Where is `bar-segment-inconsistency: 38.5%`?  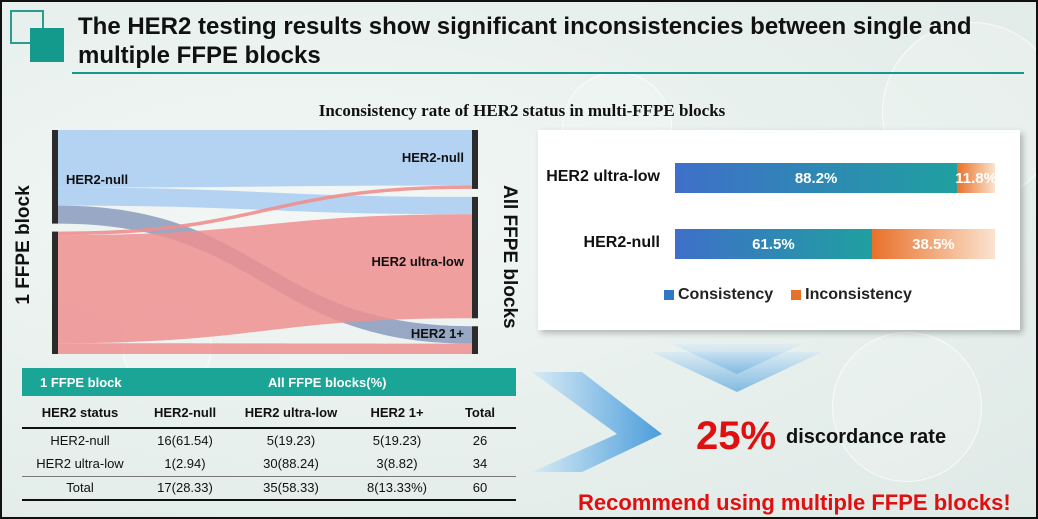
bar-segment-inconsistency: 38.5% is located at coordinates (933, 244).